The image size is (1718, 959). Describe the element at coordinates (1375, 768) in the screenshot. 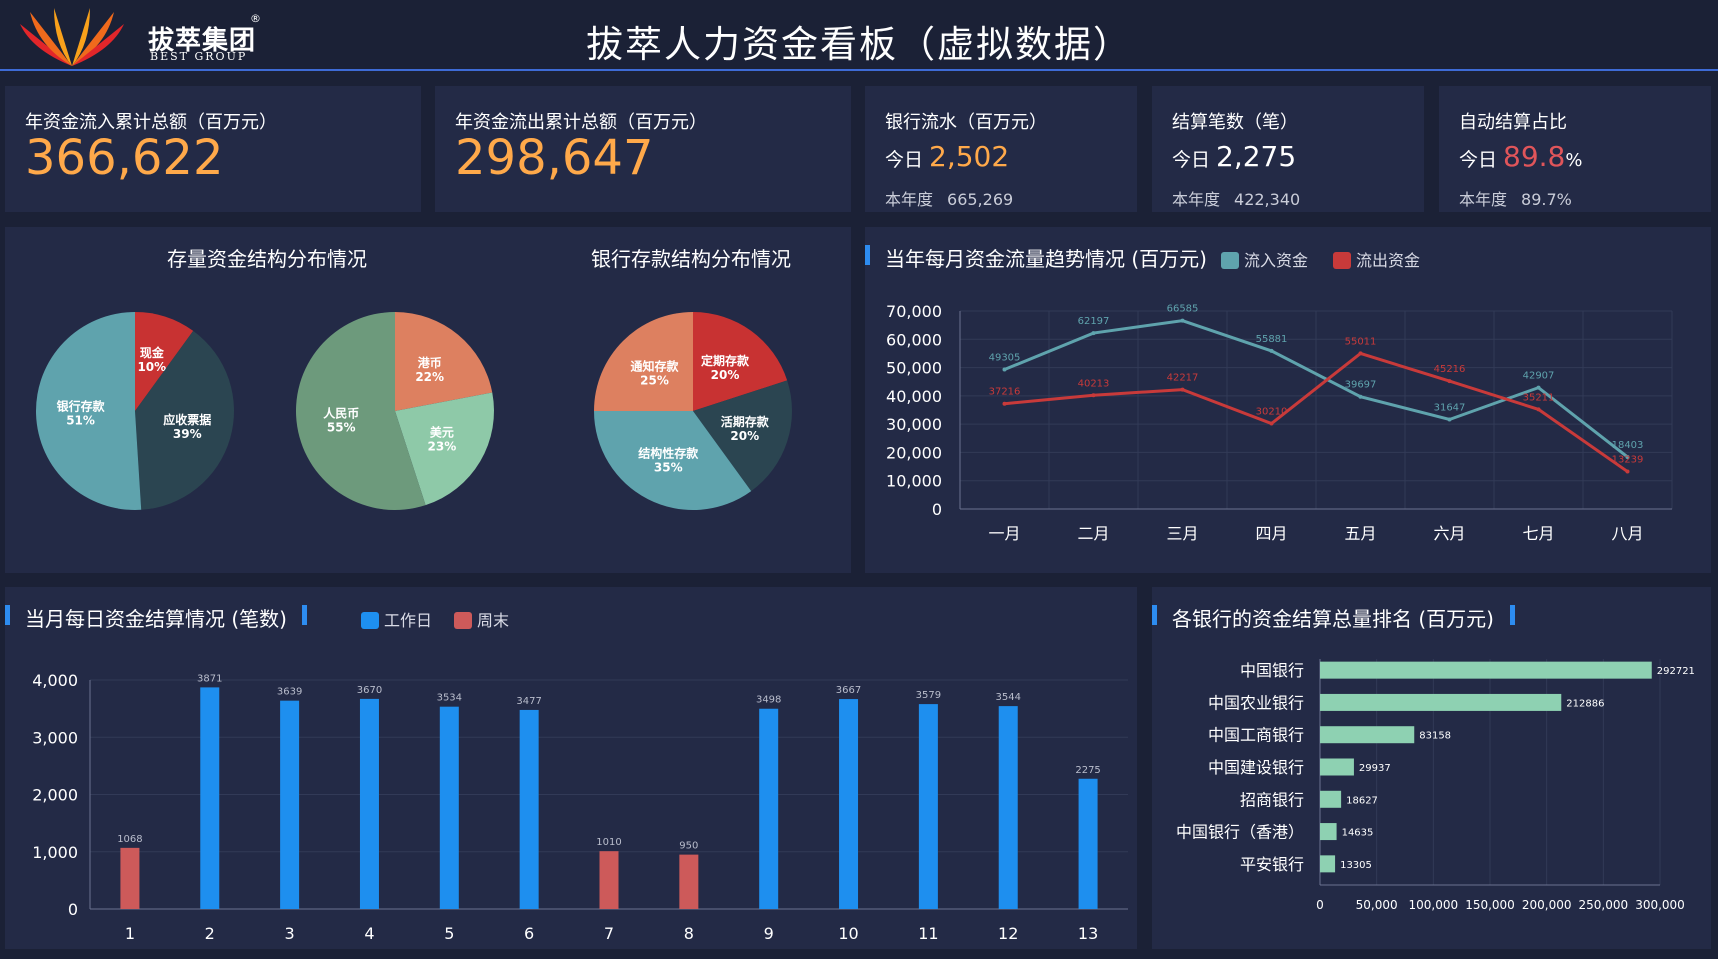

I see `bank-bar-value: 29937` at that location.